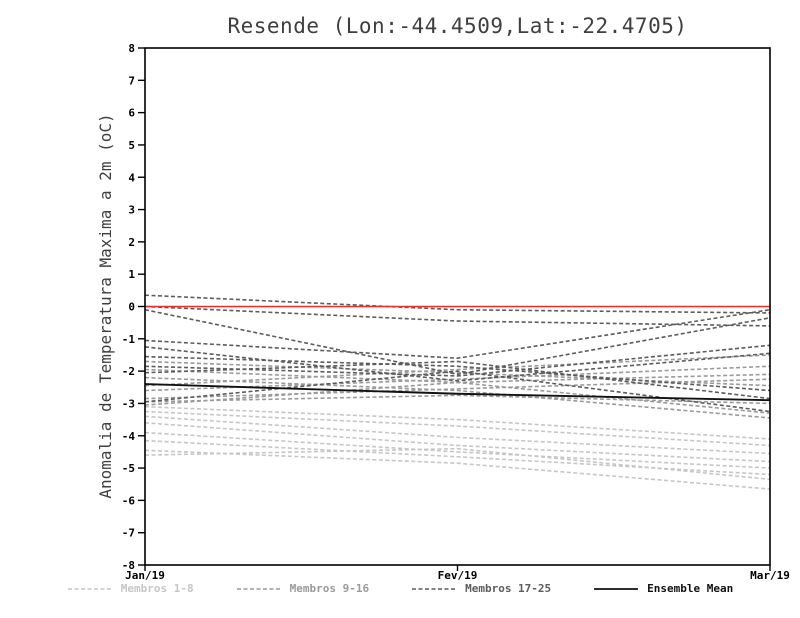 The width and height of the screenshot is (800, 618). I want to click on y-tick-label: 3, so click(131, 210).